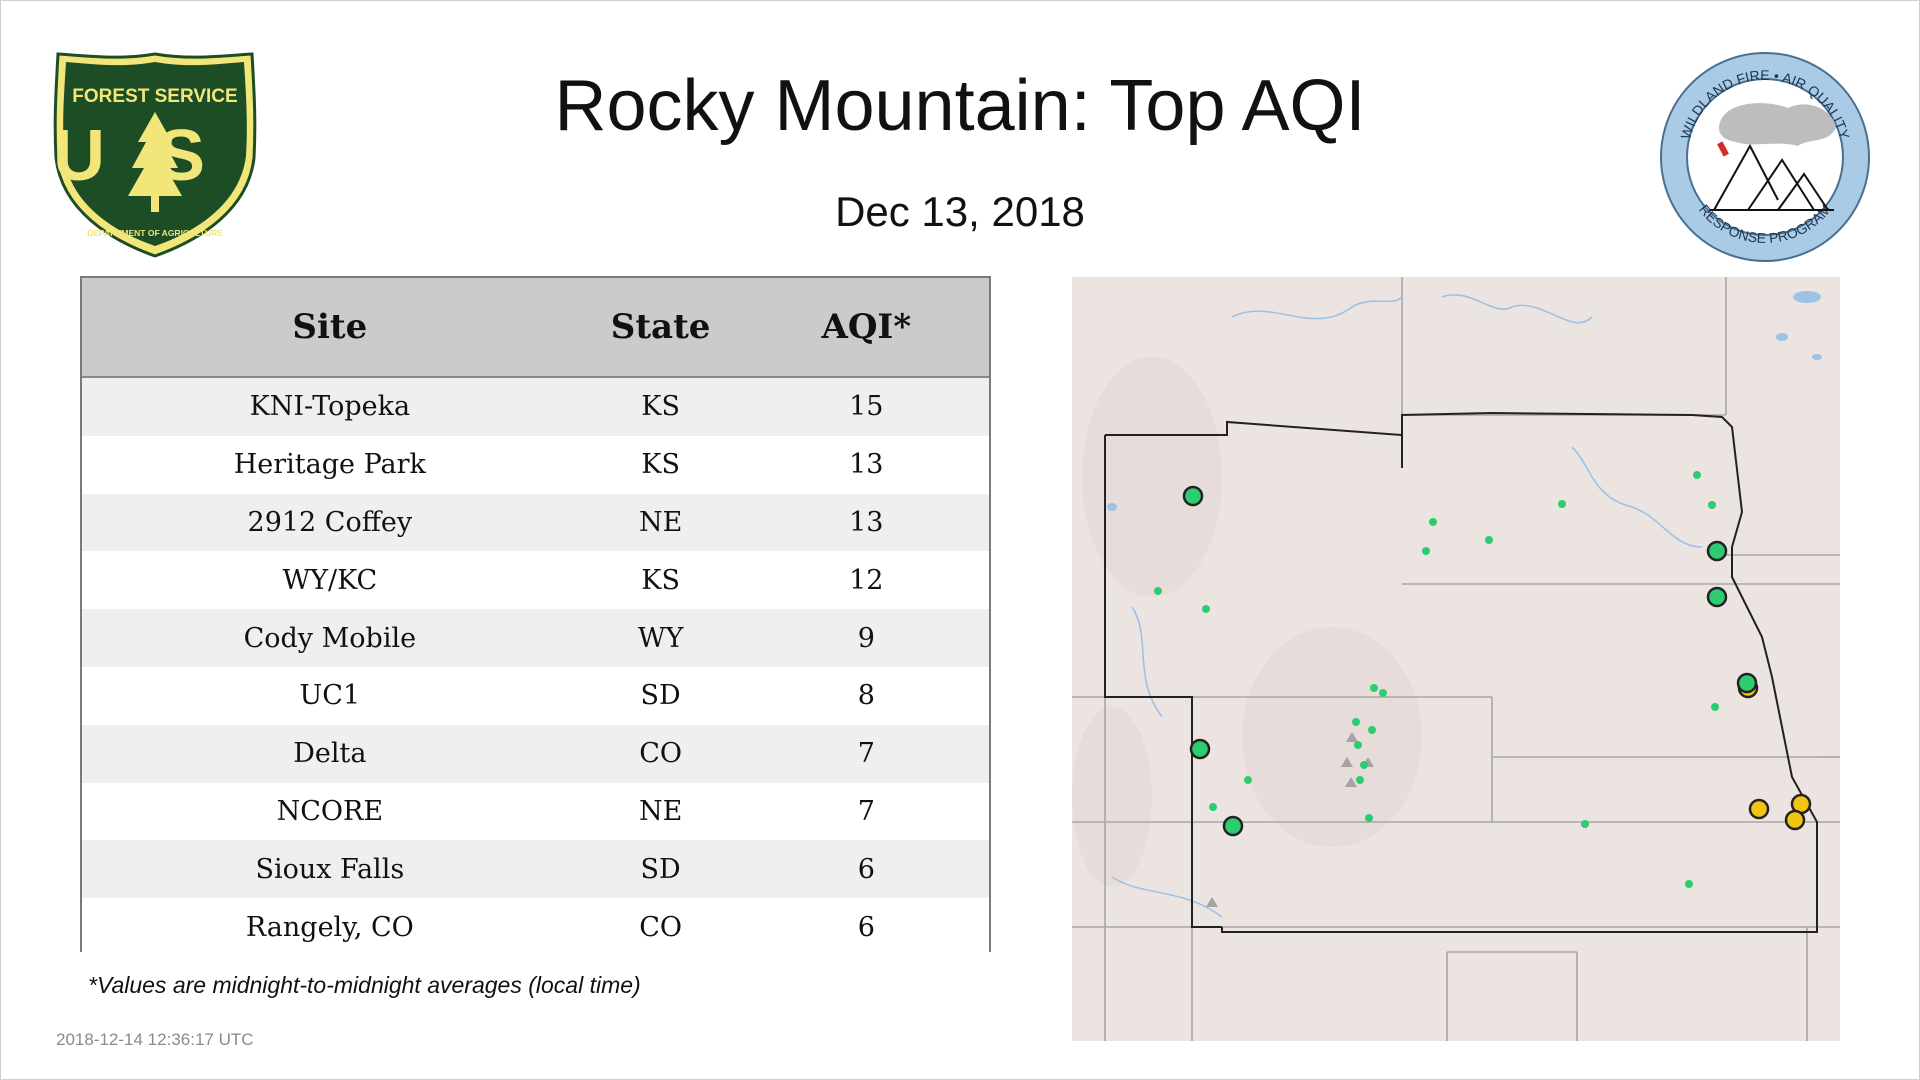 This screenshot has height=1080, width=1920. What do you see at coordinates (1772, 177) in the screenshot?
I see `mountains-icon` at bounding box center [1772, 177].